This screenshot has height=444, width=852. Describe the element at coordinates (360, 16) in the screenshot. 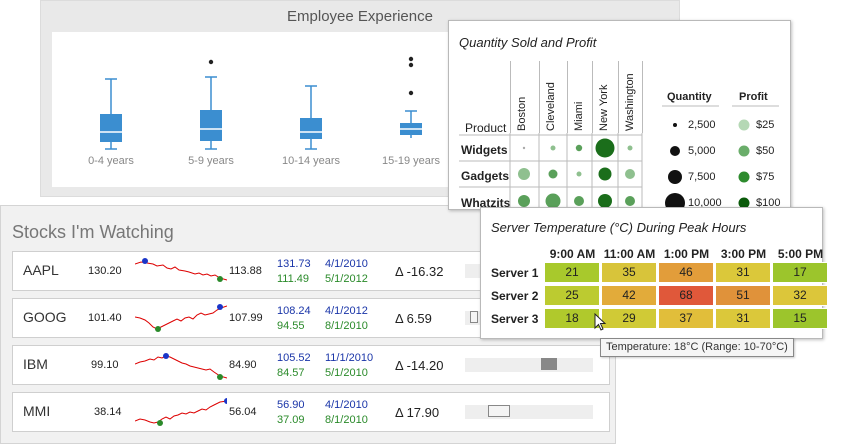

I see `employee-experience-title: Employee Experience` at that location.